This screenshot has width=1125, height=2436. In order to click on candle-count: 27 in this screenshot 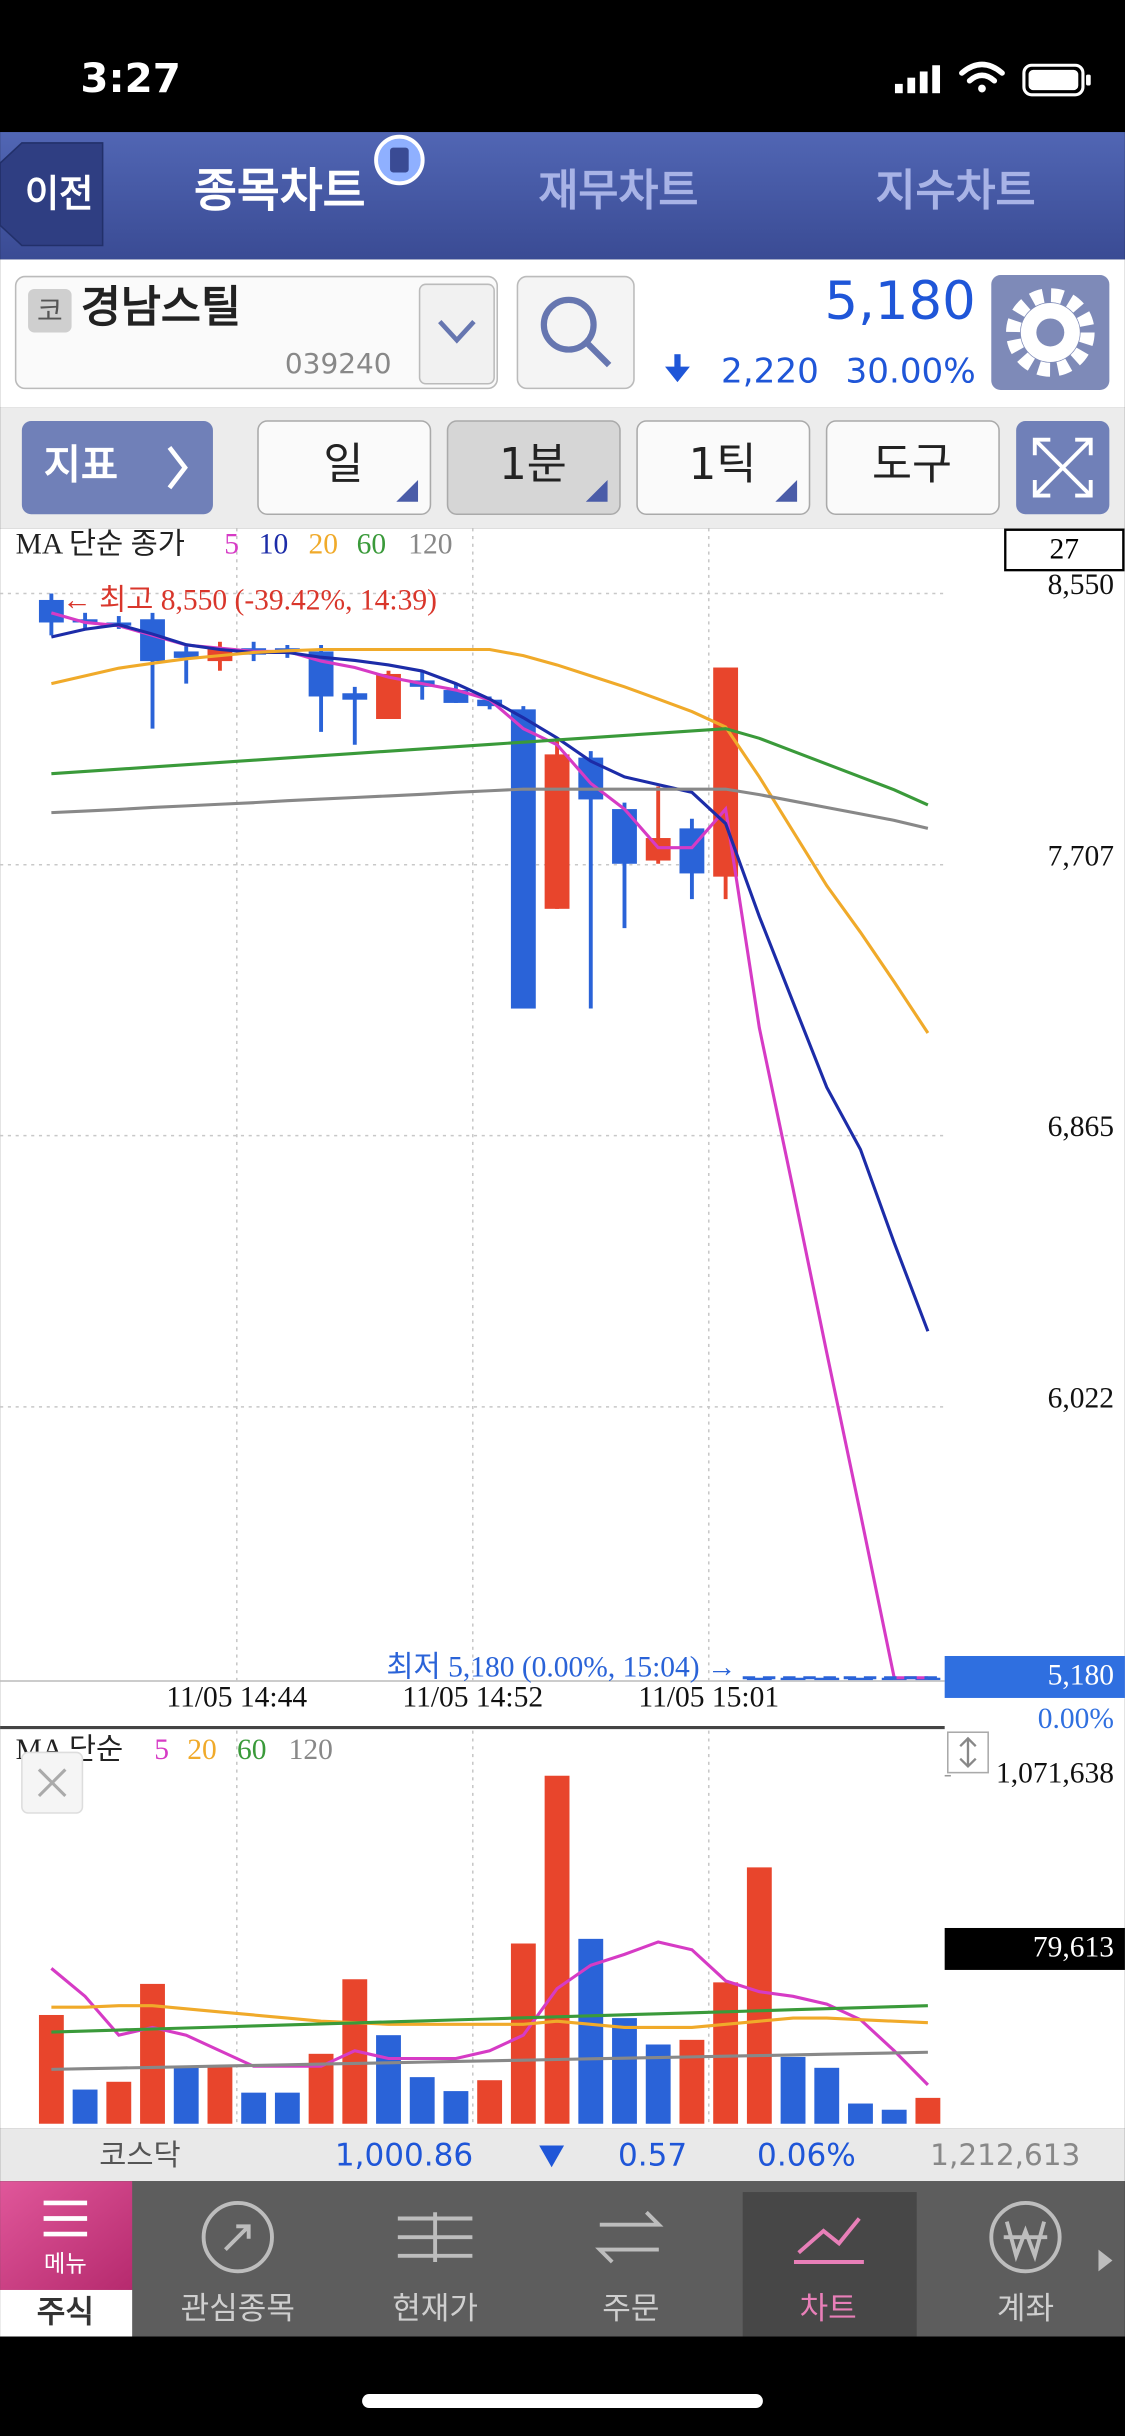, I will do `click(1065, 549)`.